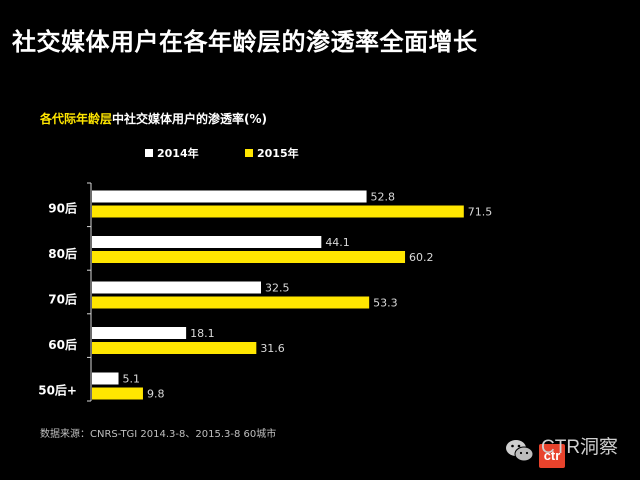  Describe the element at coordinates (480, 212) in the screenshot. I see `data-label: 71.5` at that location.